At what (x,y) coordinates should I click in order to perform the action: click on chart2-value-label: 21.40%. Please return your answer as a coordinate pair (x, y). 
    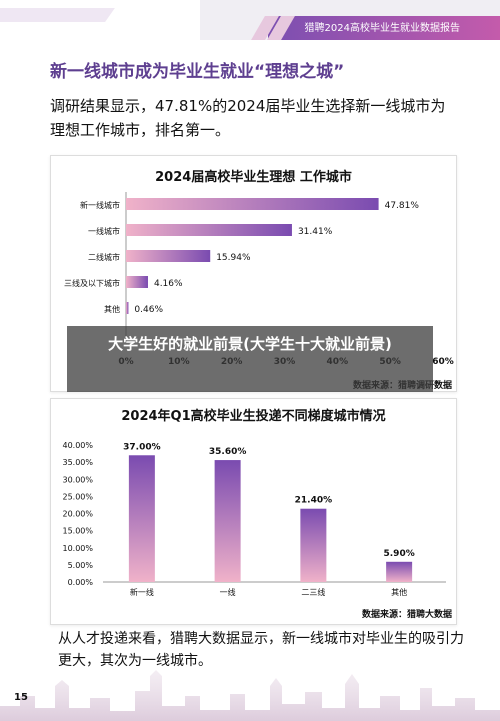
    Looking at the image, I should click on (314, 501).